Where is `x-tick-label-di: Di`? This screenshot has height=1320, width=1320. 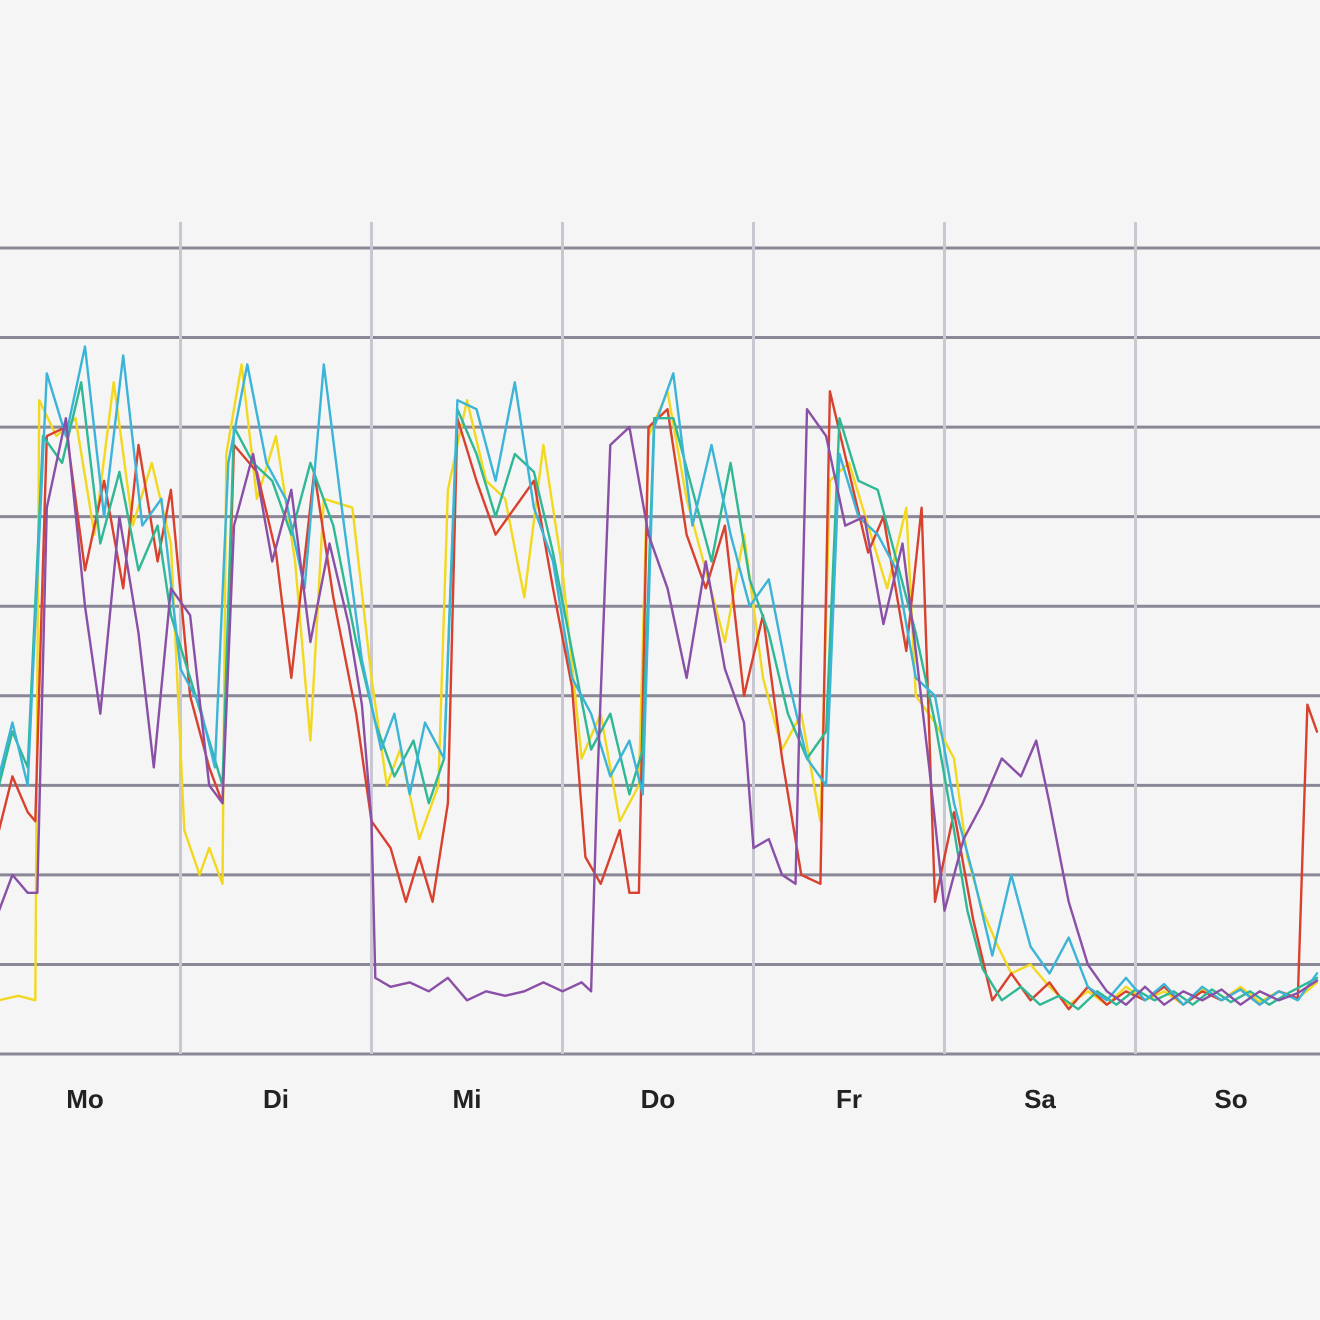 x-tick-label-di: Di is located at coordinates (276, 1099).